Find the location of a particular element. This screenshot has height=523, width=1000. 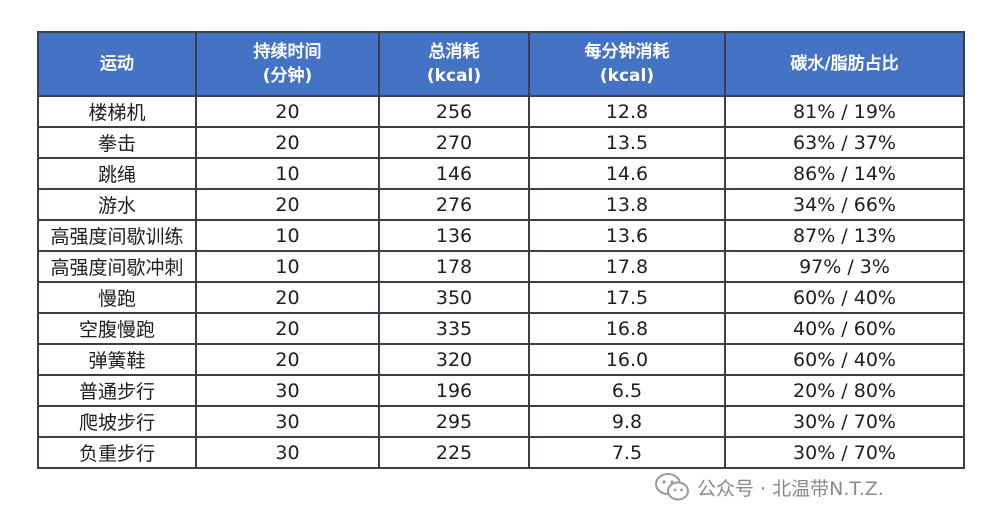

kcal-per-minute-cell: 16.0 is located at coordinates (627, 359).